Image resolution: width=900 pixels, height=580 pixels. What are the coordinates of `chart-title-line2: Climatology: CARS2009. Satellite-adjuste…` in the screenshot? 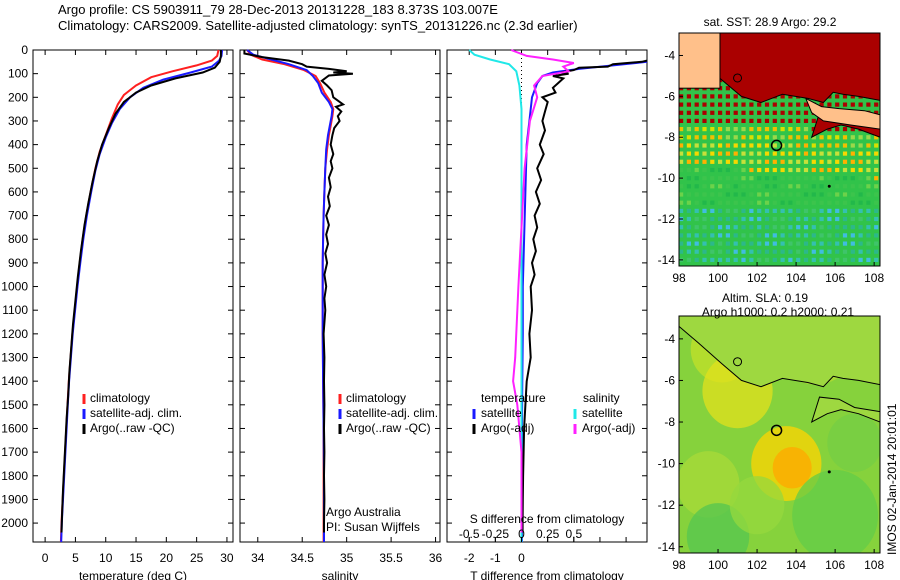 It's located at (318, 25).